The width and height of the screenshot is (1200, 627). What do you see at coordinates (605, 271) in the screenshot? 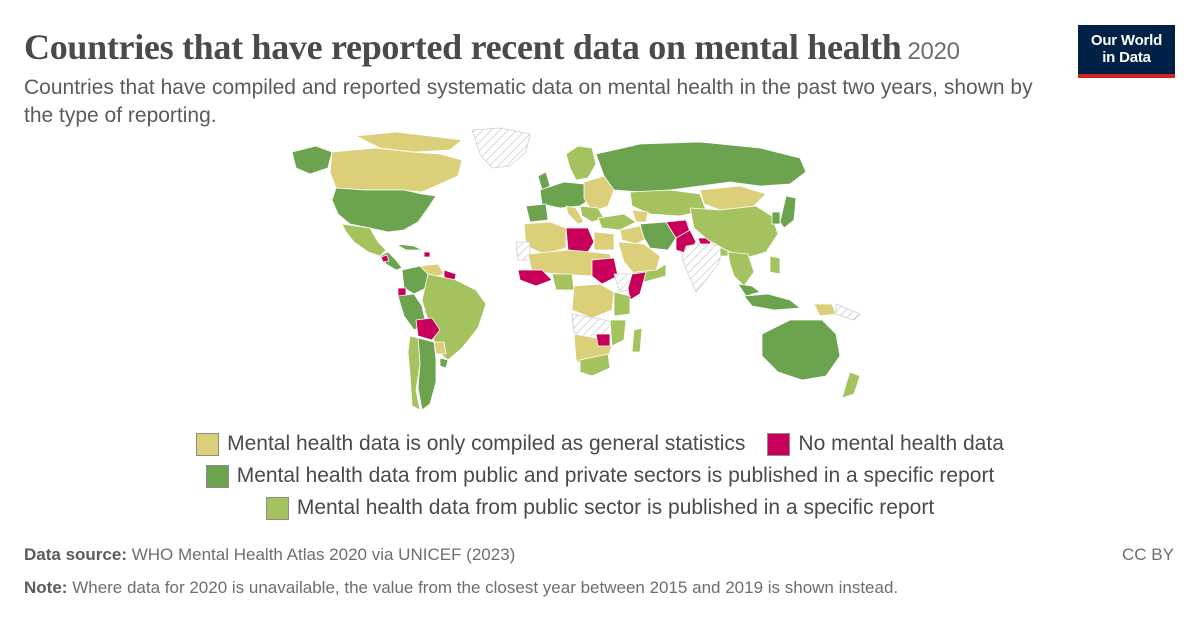
I see `region-sudan` at bounding box center [605, 271].